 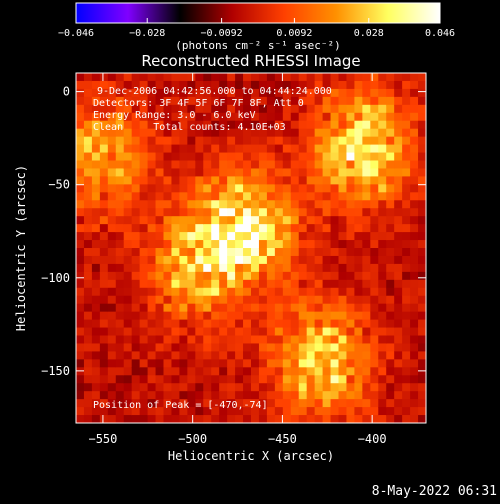 I want to click on y-tick-label: 0, so click(x=66, y=92).